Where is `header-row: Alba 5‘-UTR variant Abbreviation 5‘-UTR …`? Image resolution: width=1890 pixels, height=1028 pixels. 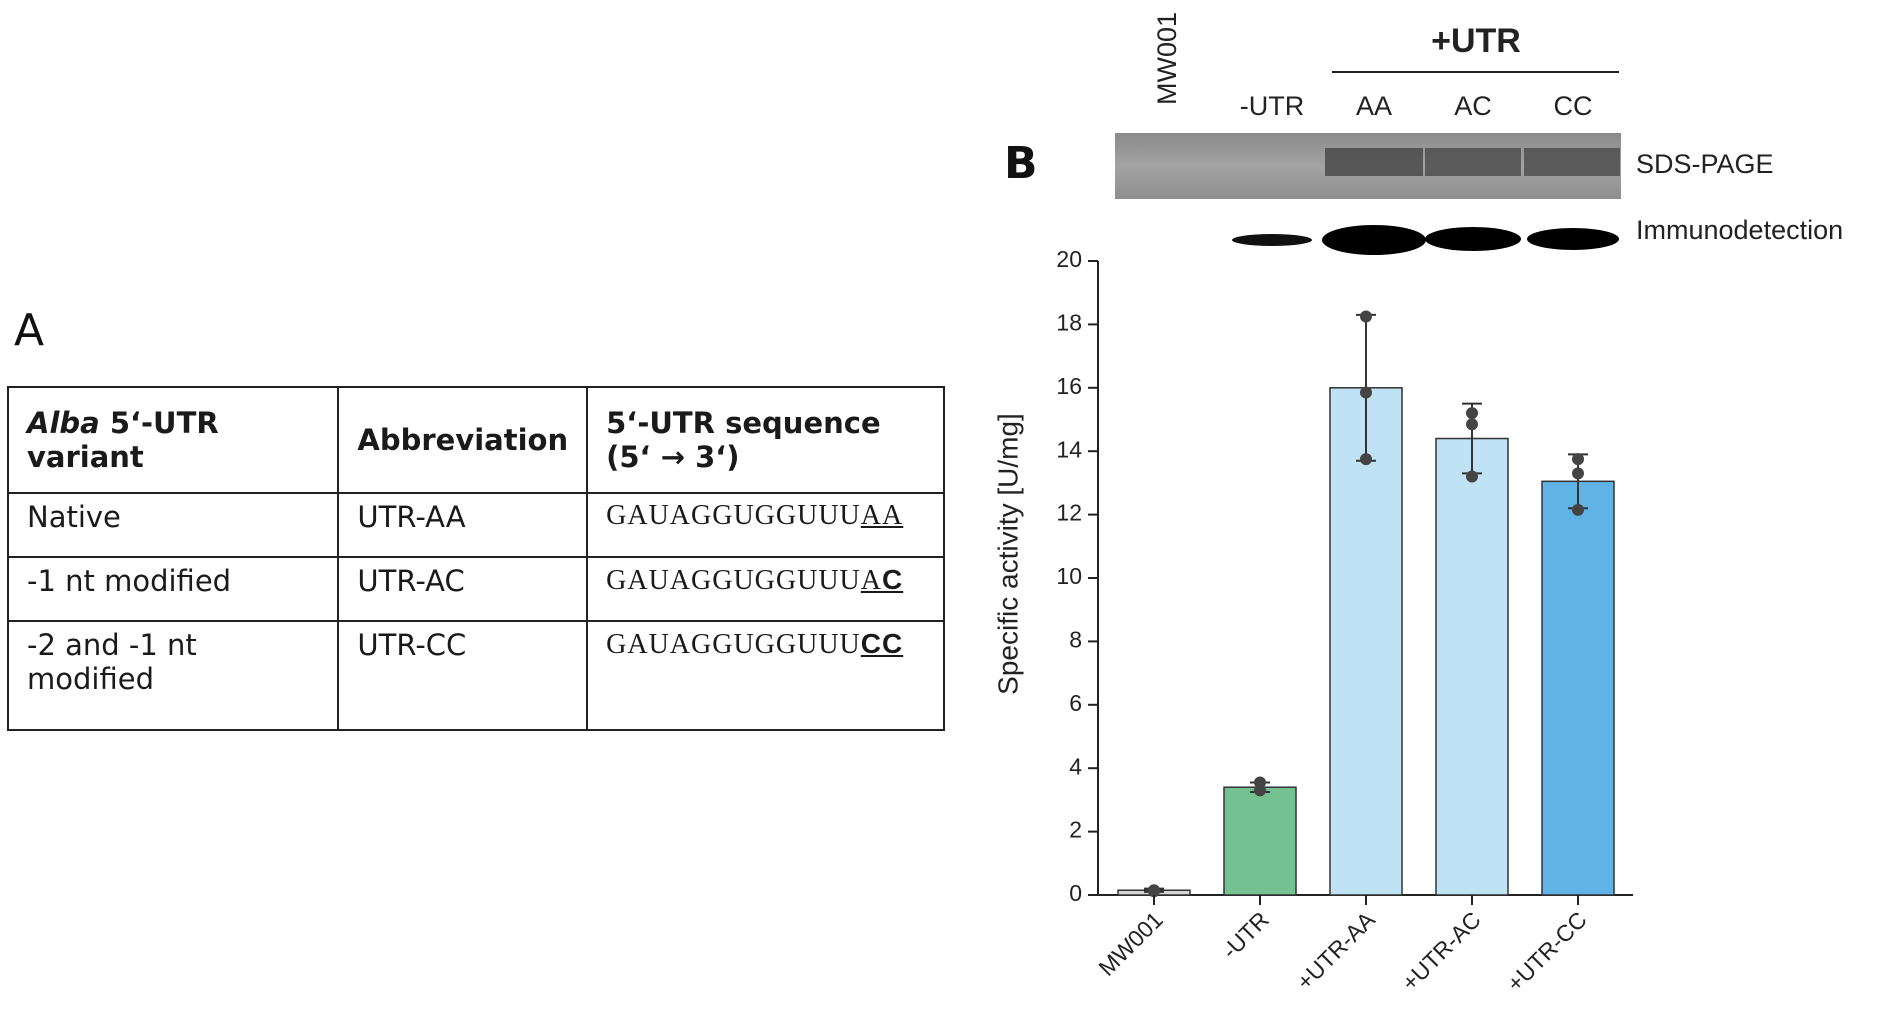
header-row: Alba 5‘-UTR variant Abbreviation 5‘-UTR … is located at coordinates (475, 440).